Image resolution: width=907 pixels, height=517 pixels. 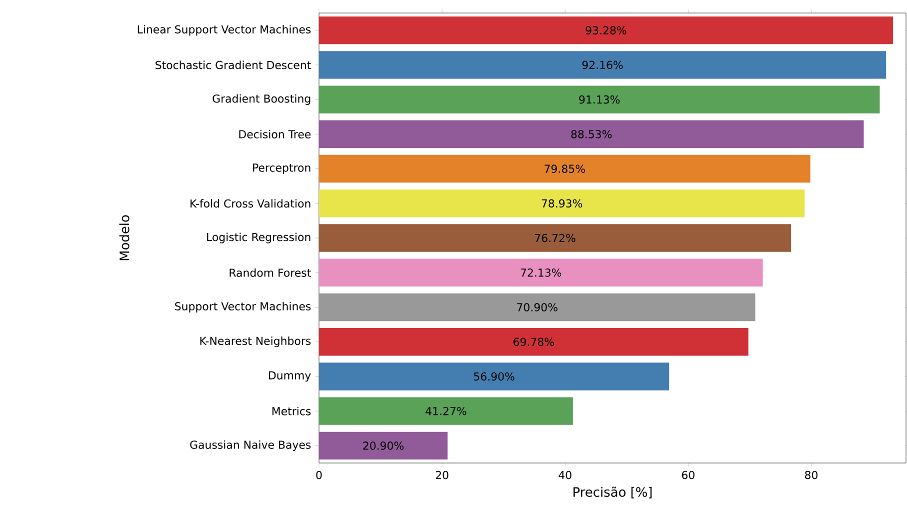 I want to click on x-tick-label: 40, so click(x=565, y=475).